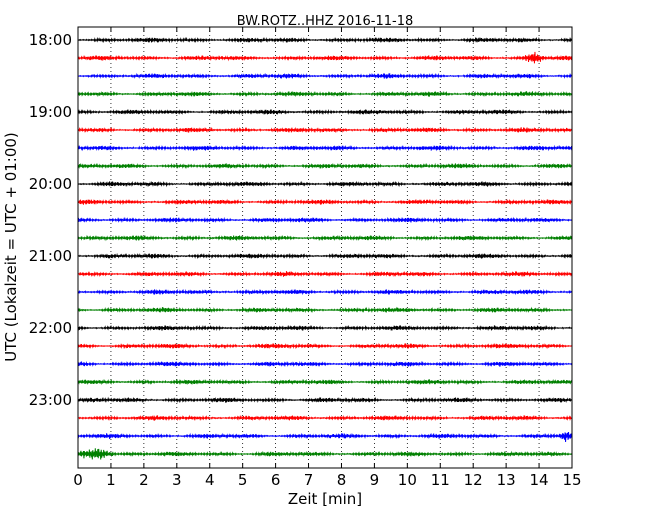 Image resolution: width=650 pixels, height=520 pixels. Describe the element at coordinates (276, 480) in the screenshot. I see `x-tick-label: 6` at that location.